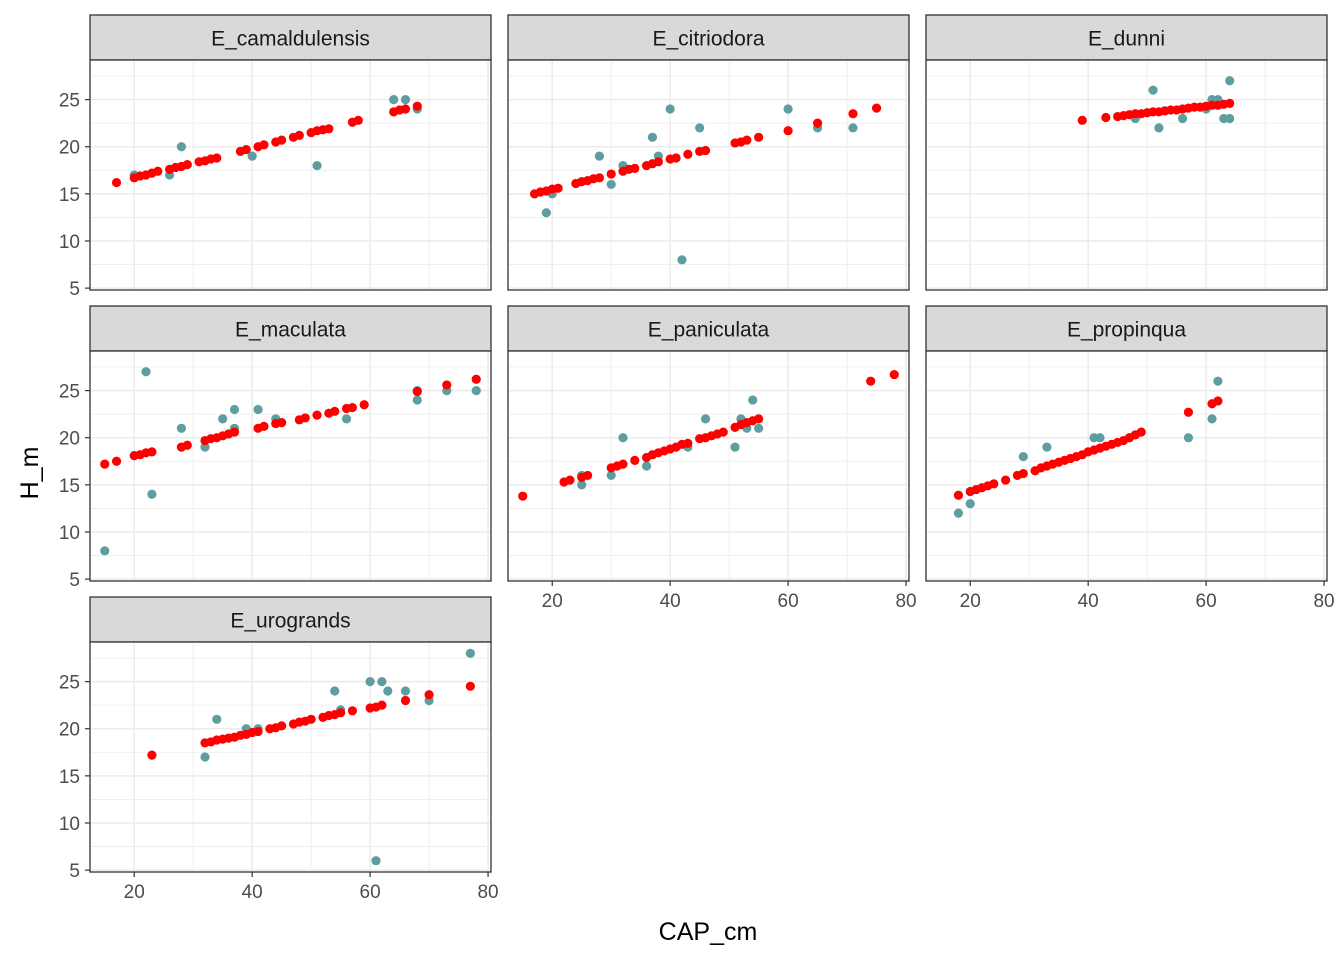 The height and width of the screenshot is (965, 1344). I want to click on panel-strip, so click(1126, 37).